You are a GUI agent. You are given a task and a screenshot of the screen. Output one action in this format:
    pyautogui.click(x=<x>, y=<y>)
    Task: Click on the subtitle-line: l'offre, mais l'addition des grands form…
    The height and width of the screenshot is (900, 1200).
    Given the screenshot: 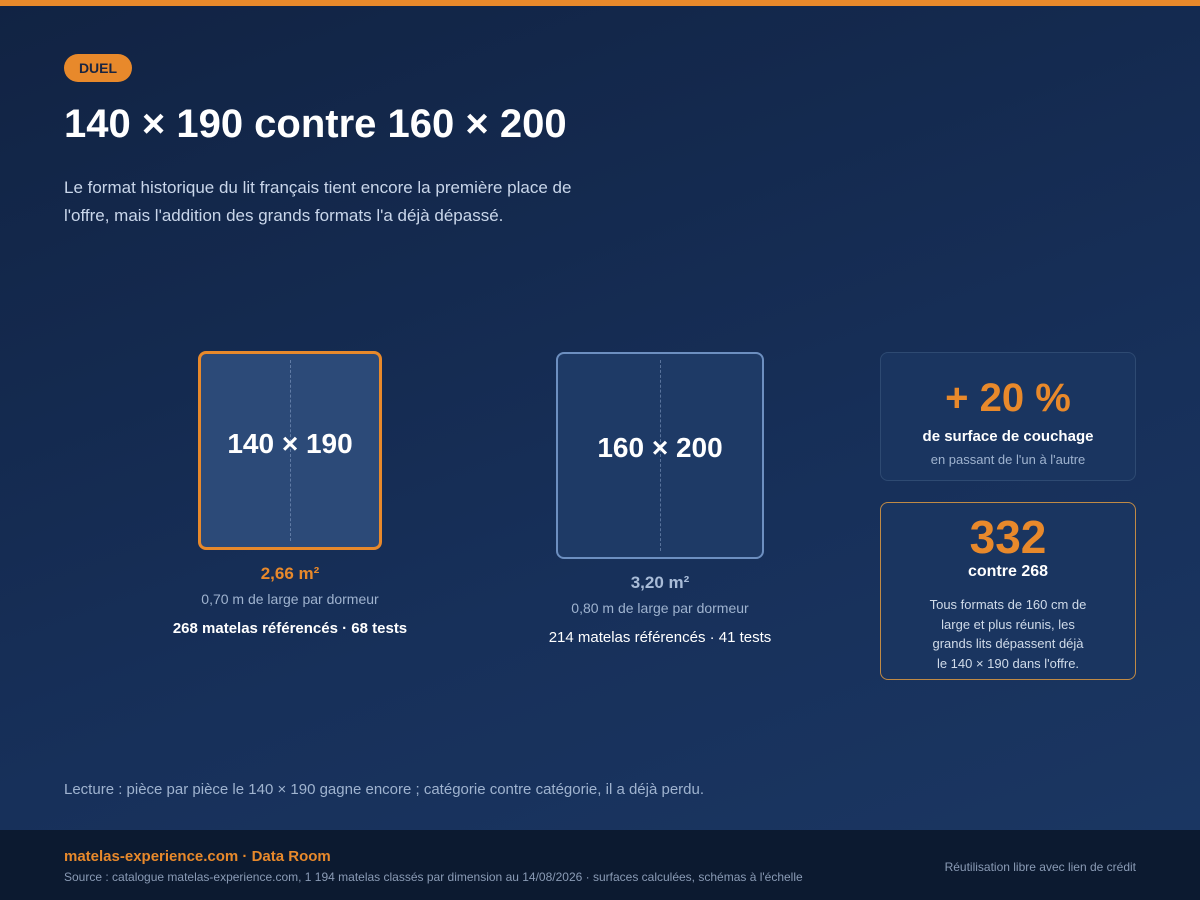 What is the action you would take?
    pyautogui.click(x=284, y=215)
    